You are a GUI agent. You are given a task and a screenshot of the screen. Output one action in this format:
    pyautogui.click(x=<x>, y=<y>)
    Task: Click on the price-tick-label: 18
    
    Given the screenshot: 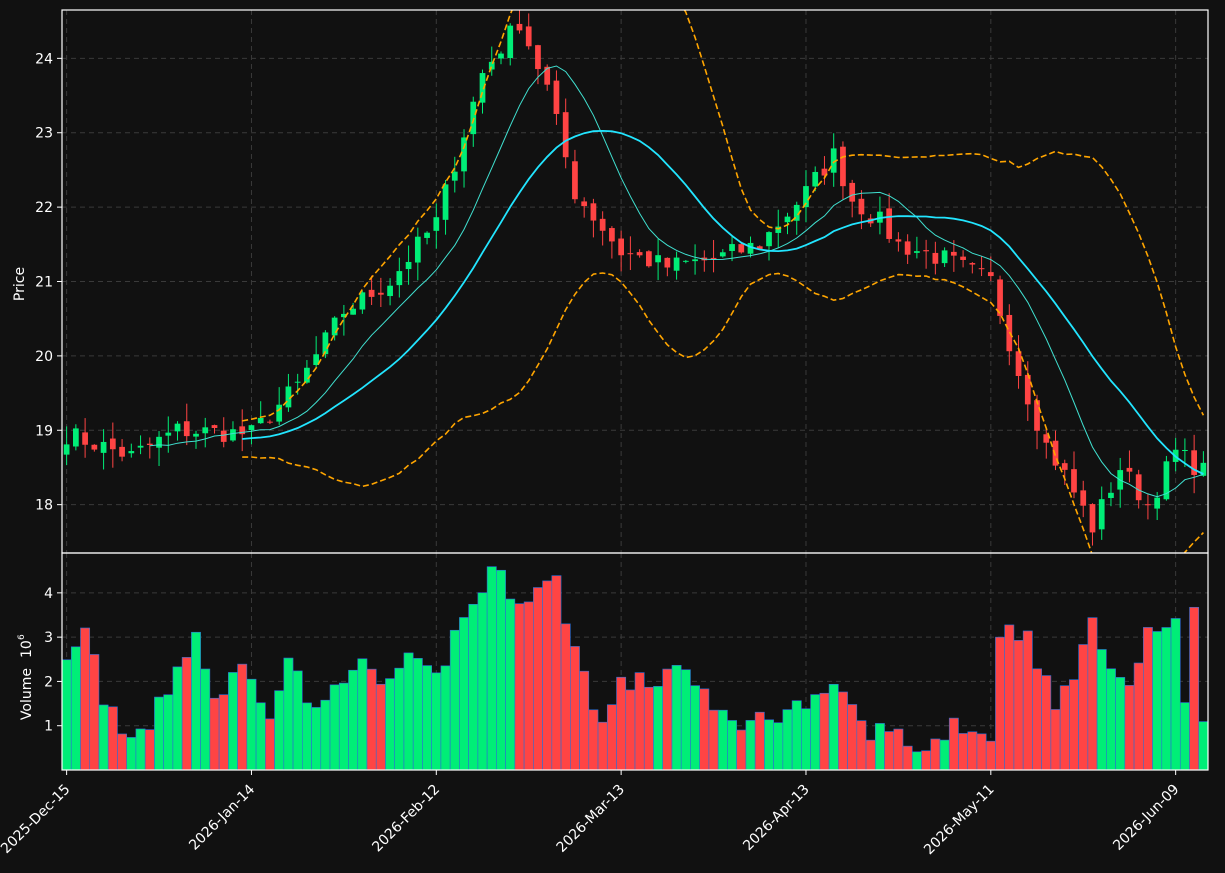 What is the action you would take?
    pyautogui.click(x=44, y=506)
    